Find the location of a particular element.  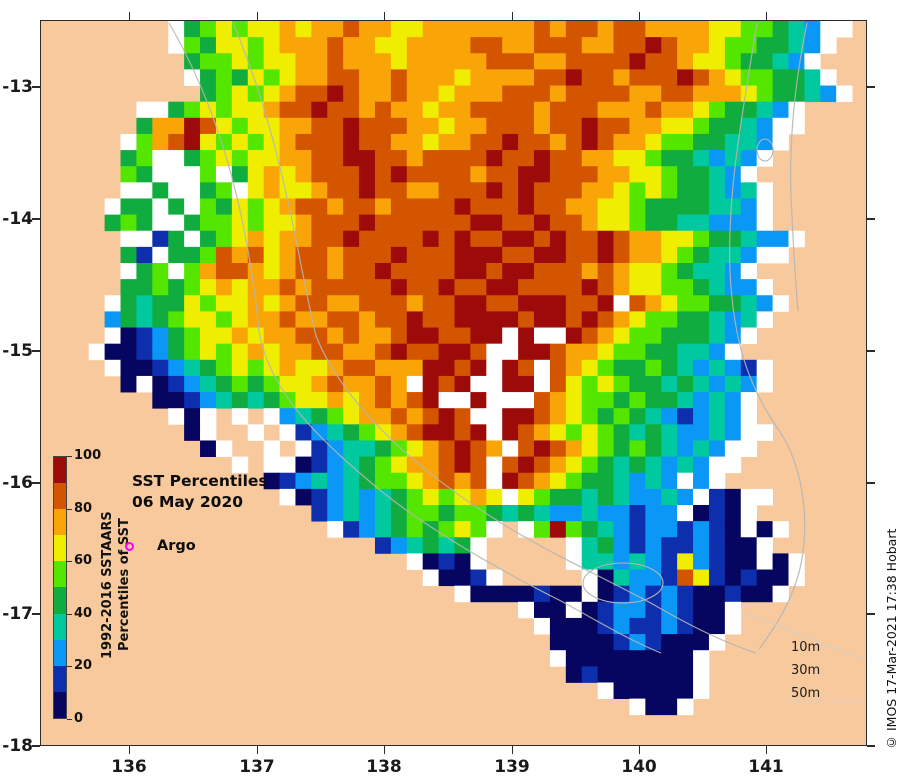

credit-text: © IMOS 17-Mar-2021 17:38 Hobart is located at coordinates (891, 639).